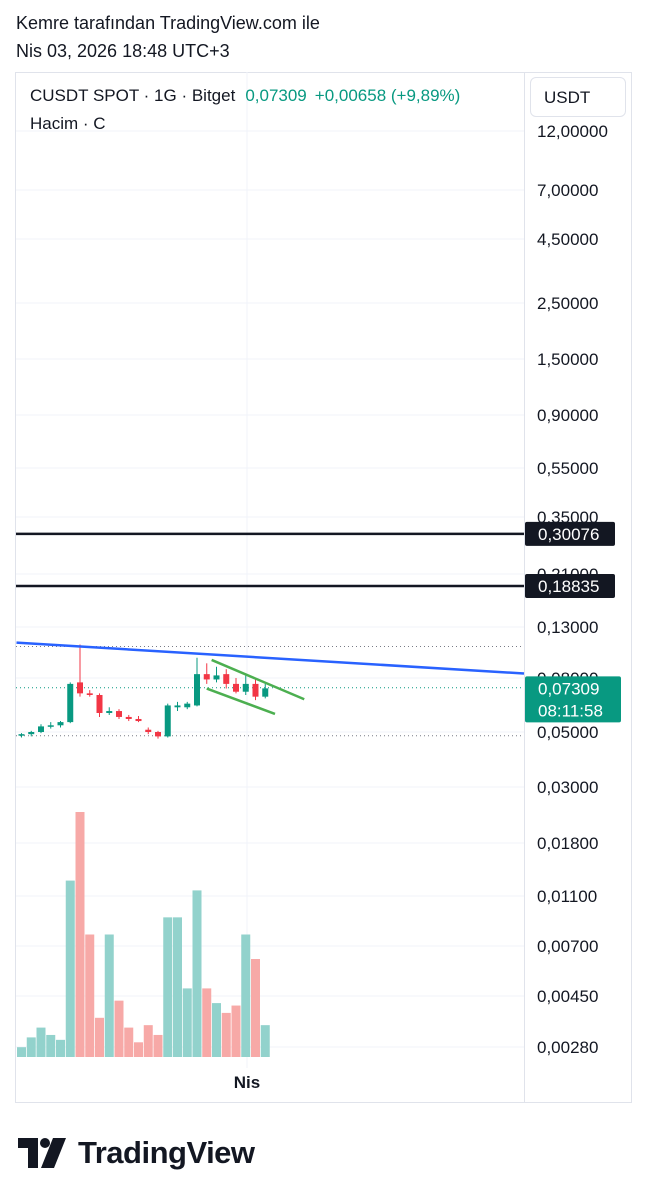 This screenshot has height=1200, width=648. What do you see at coordinates (567, 787) in the screenshot?
I see `price-axis-label: 0,03000` at bounding box center [567, 787].